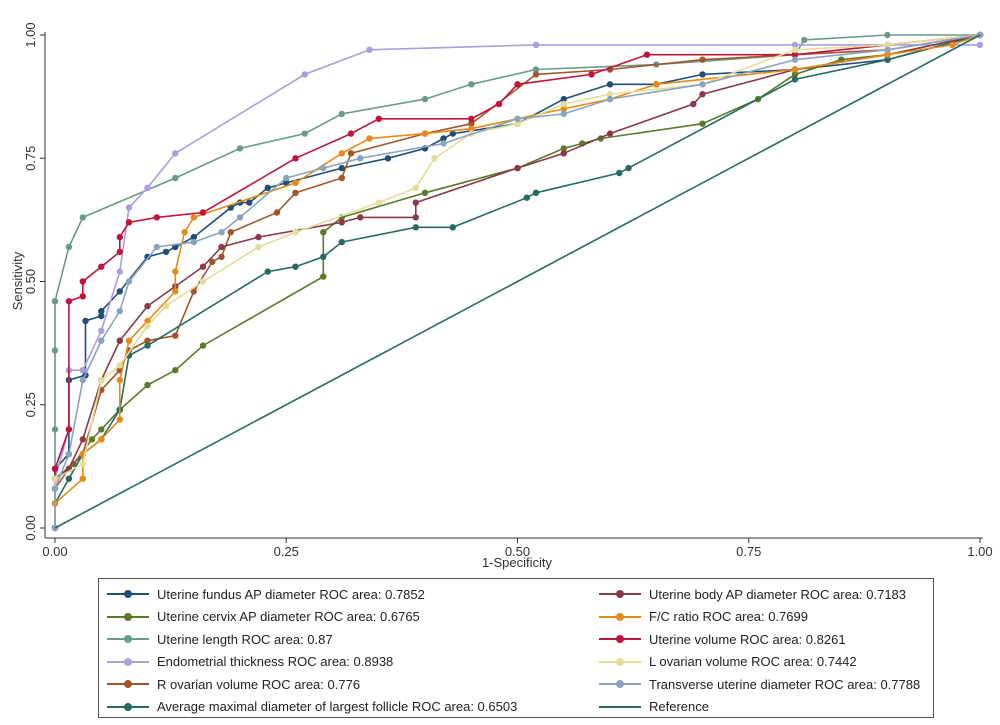  I want to click on y-tick-label: 0.50, so click(30, 281).